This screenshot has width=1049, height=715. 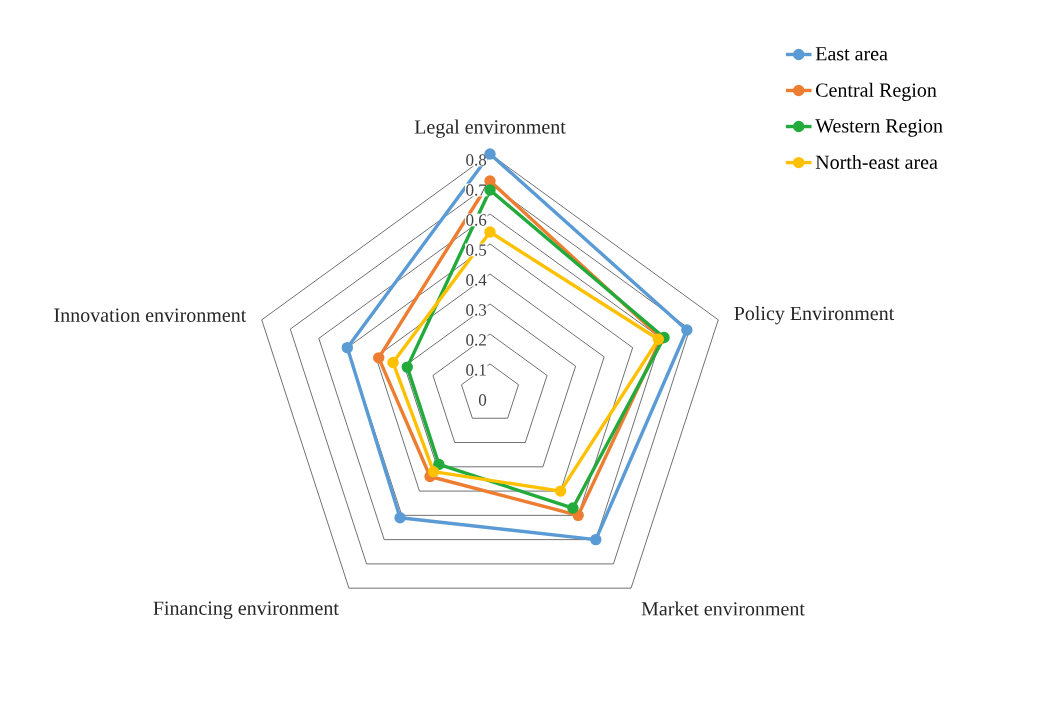 I want to click on y-tick-label: 0.7, so click(x=476, y=190).